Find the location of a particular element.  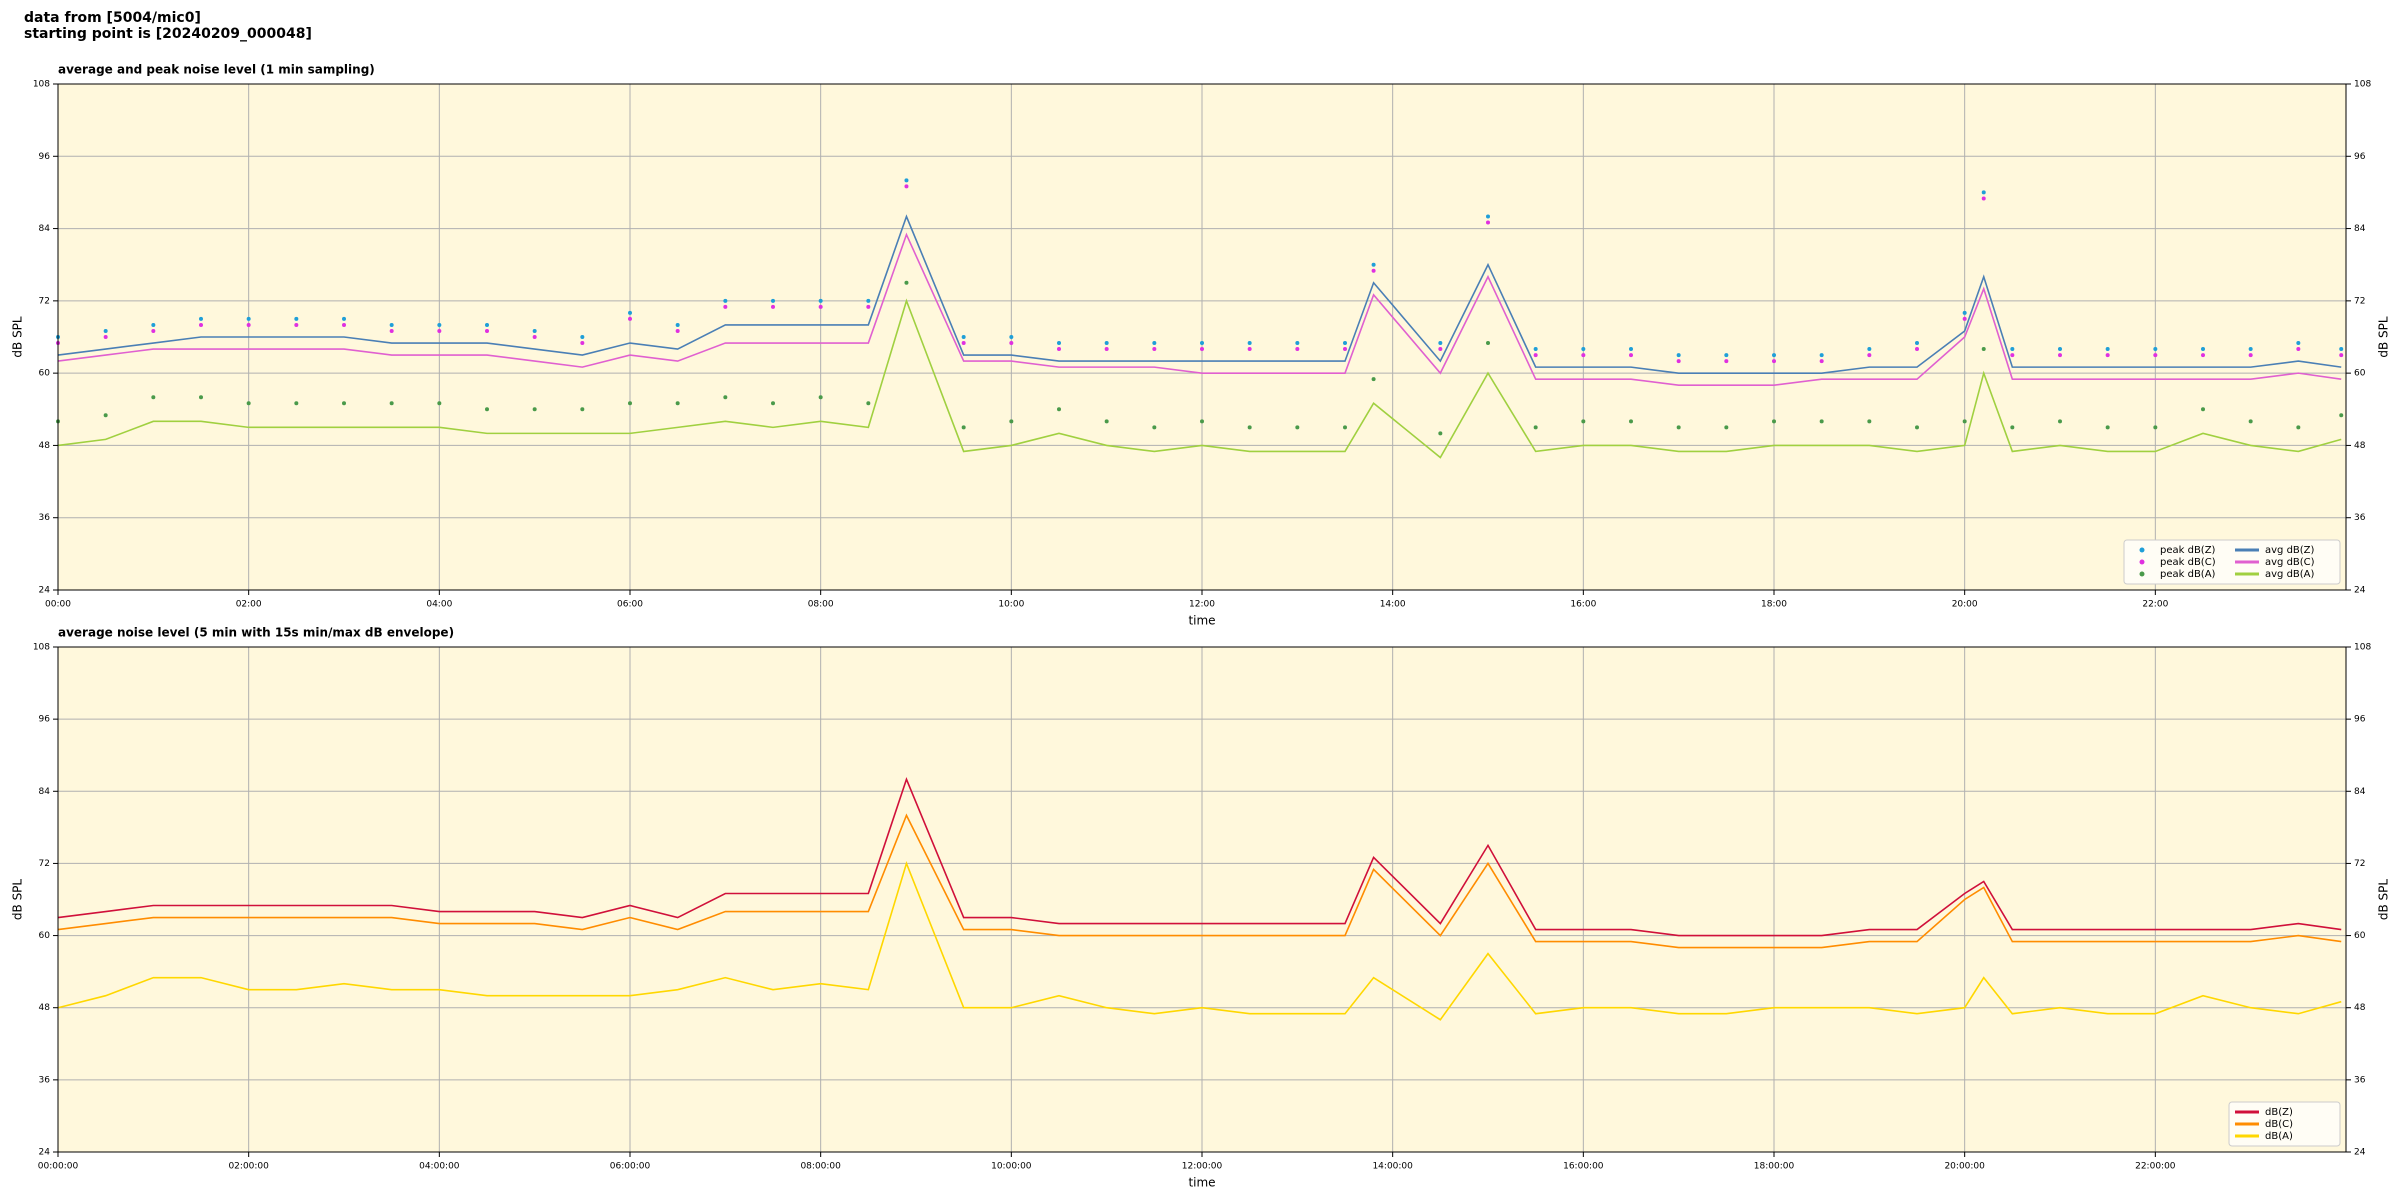

x-tick-label: 02:00 is located at coordinates (249, 605).